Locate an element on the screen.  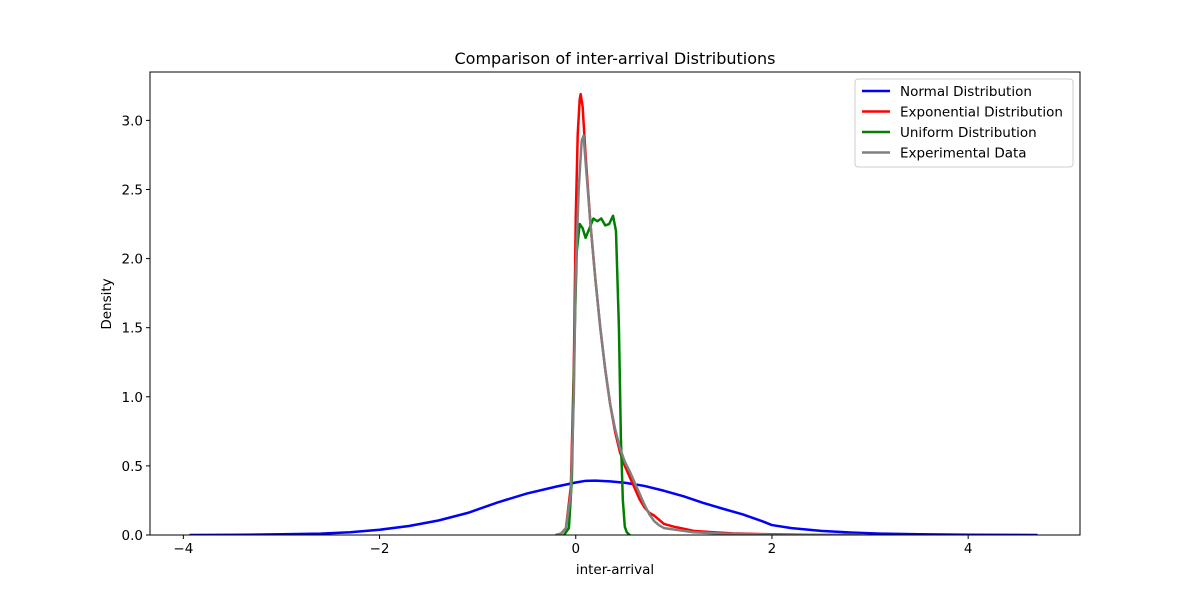
legend-label: Experimental Data is located at coordinates (963, 154).